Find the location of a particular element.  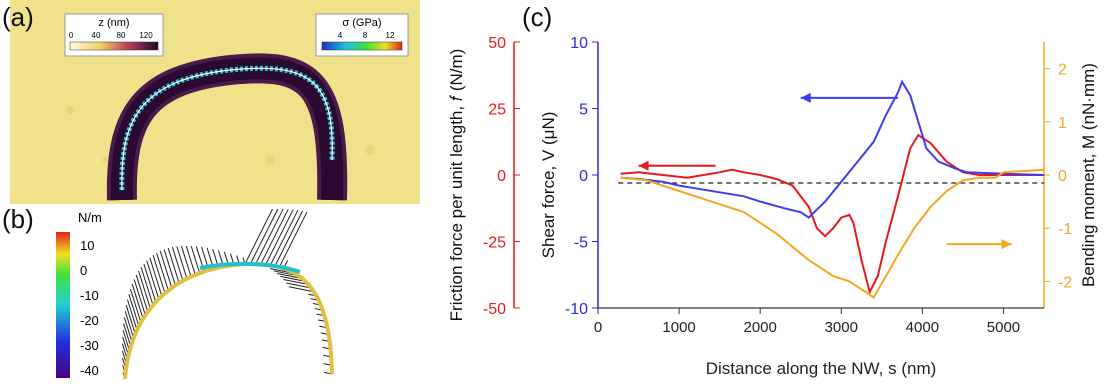

friction-vectors is located at coordinates (227, 294).